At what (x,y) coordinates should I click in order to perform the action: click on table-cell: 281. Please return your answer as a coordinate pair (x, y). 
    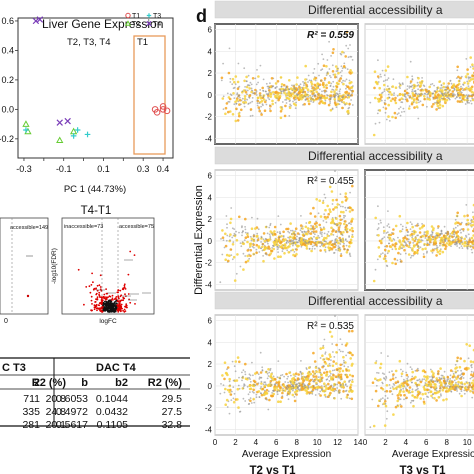
    Looking at the image, I should click on (31, 425).